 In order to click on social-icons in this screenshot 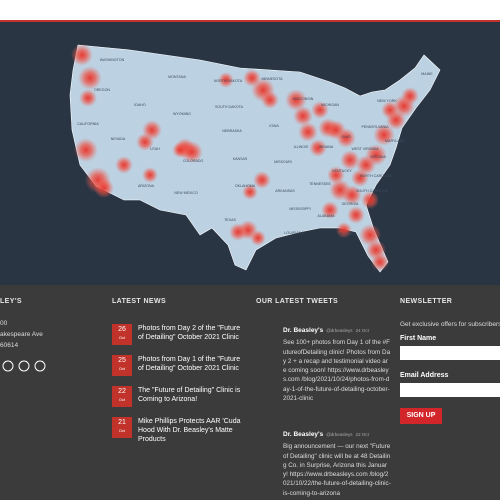, I will do `click(24, 366)`.